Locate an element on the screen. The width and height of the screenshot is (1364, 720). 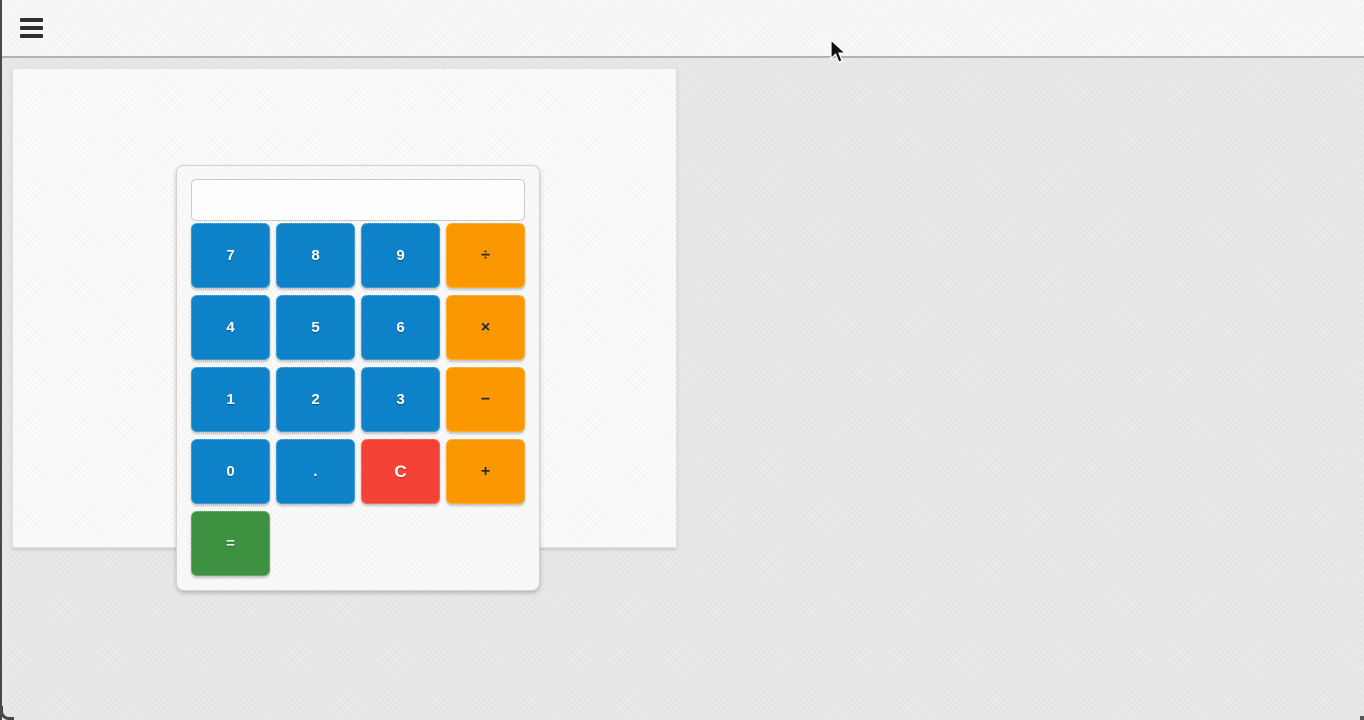
calc-button-2: 2 is located at coordinates (315, 399).